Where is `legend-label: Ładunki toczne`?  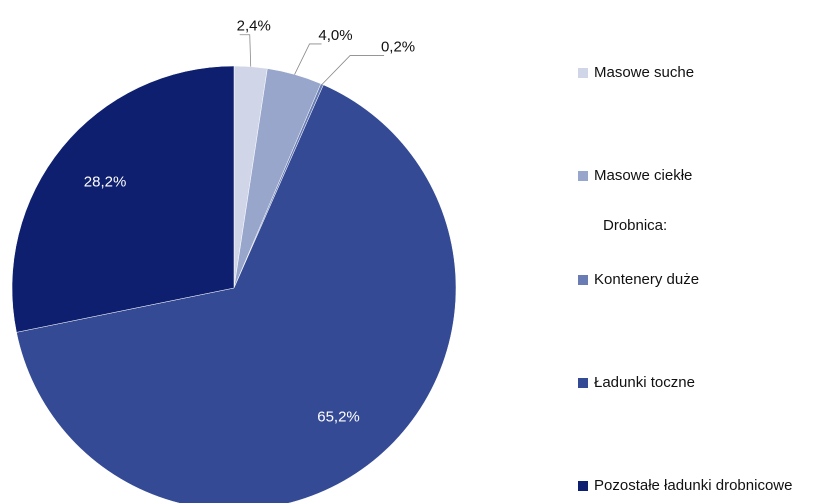 legend-label: Ładunki toczne is located at coordinates (644, 382).